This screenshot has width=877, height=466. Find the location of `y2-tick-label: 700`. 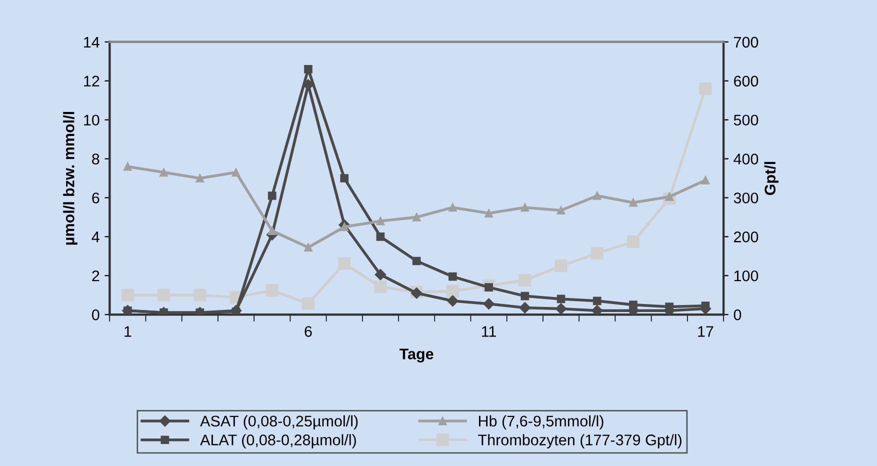

y2-tick-label: 700 is located at coordinates (746, 42).